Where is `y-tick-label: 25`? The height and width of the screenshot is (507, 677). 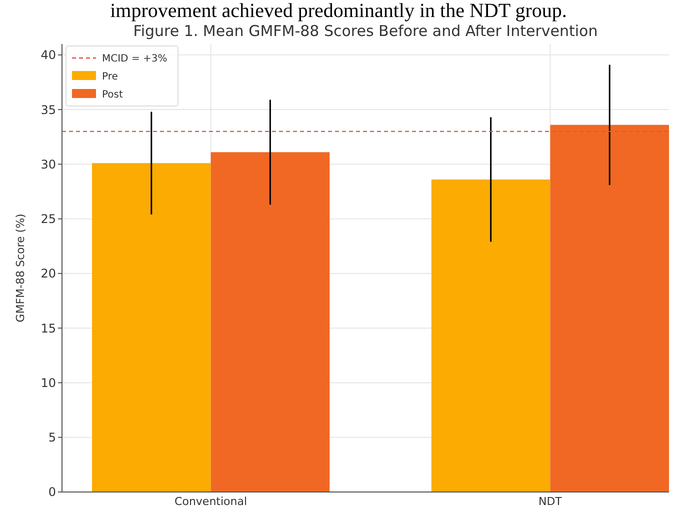
y-tick-label: 25 is located at coordinates (48, 219).